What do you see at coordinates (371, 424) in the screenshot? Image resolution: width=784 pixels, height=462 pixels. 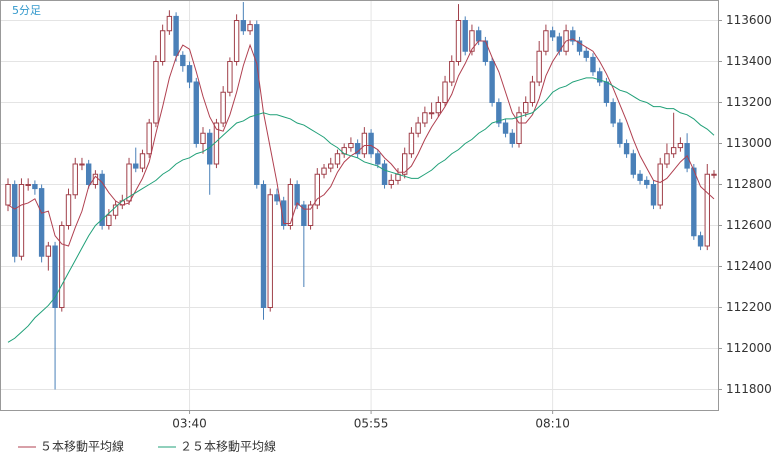 I see `x-tick-label: 05:55` at bounding box center [371, 424].